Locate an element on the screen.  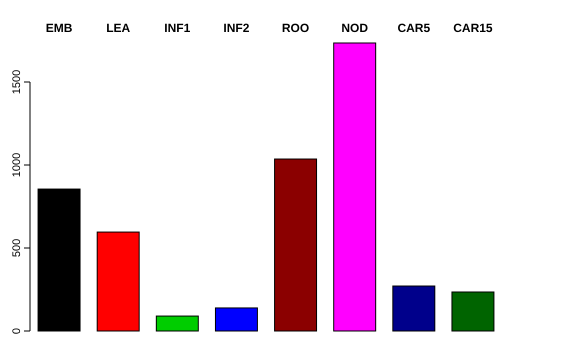
x-tick-label: EMB is located at coordinates (59, 28).